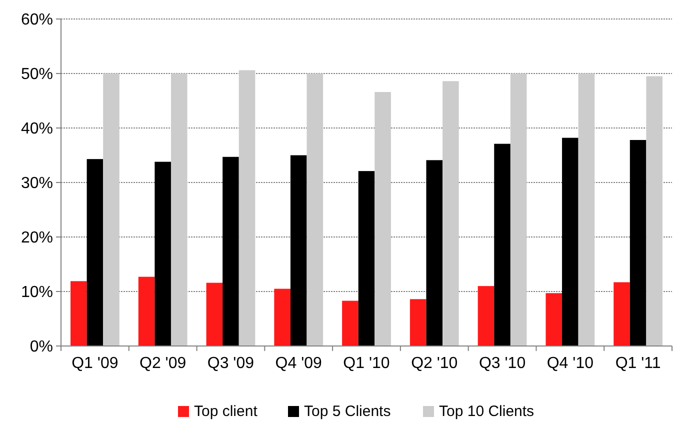 The height and width of the screenshot is (428, 673). What do you see at coordinates (230, 363) in the screenshot?
I see `x-tick-label: Q3 '09` at bounding box center [230, 363].